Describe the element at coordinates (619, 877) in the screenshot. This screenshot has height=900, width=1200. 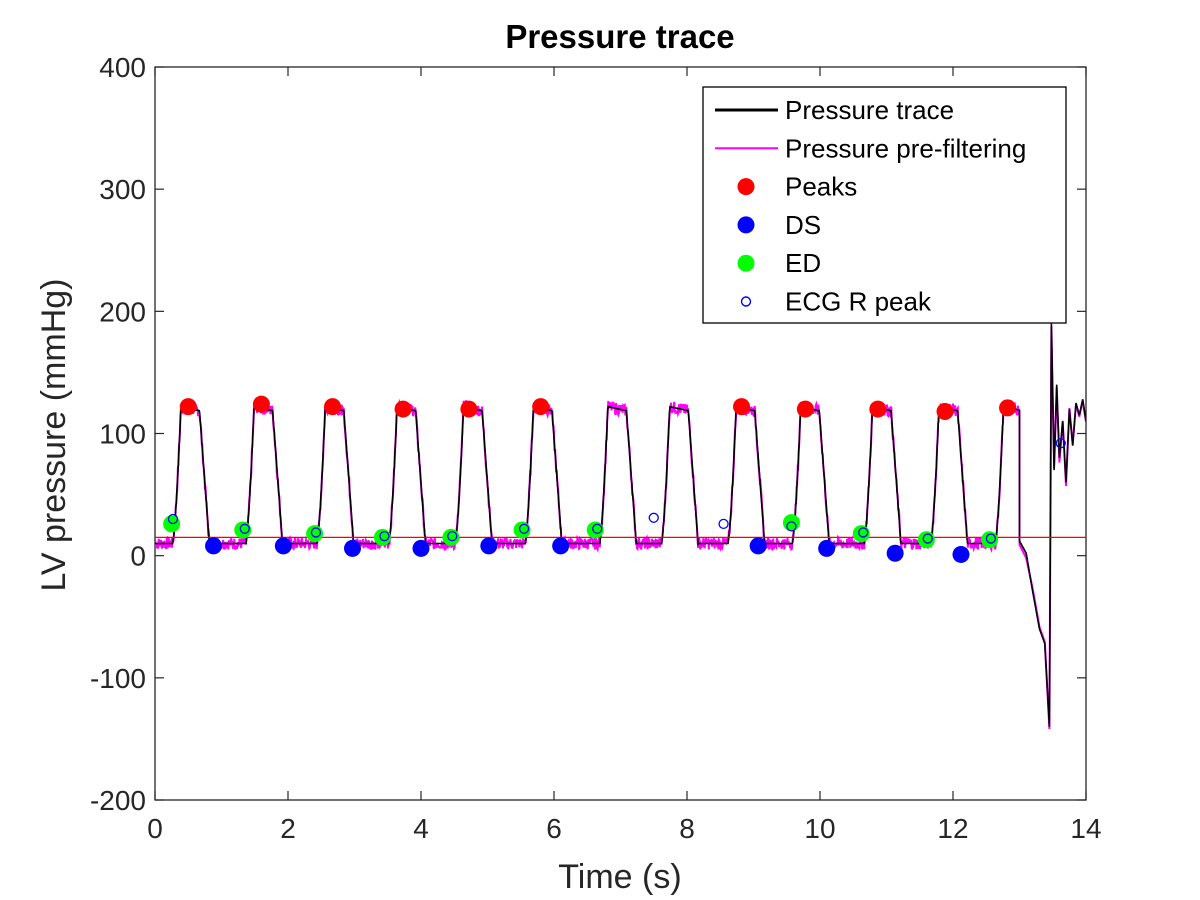
I see `x-axis-label: Time (s)` at that location.